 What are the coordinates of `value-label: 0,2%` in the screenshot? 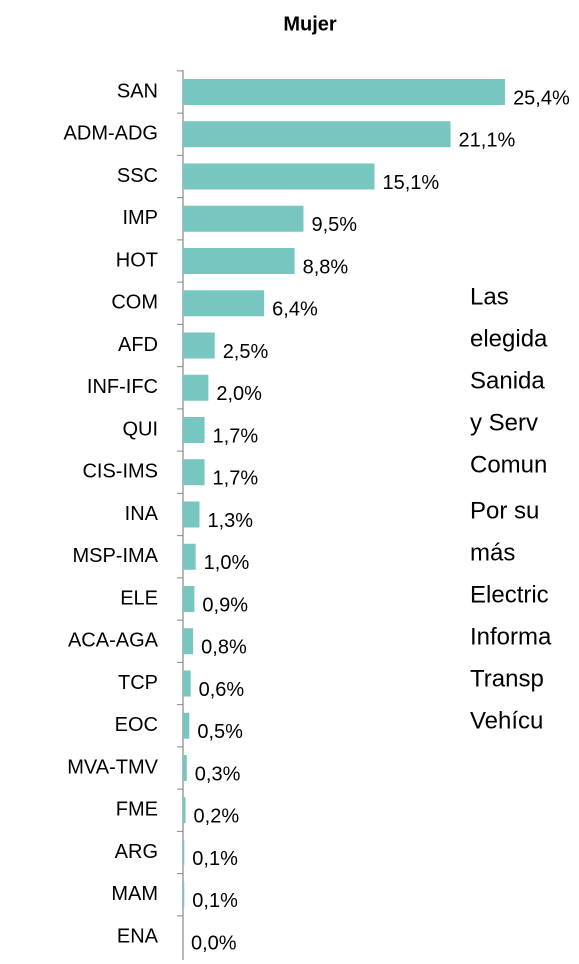 It's located at (217, 817).